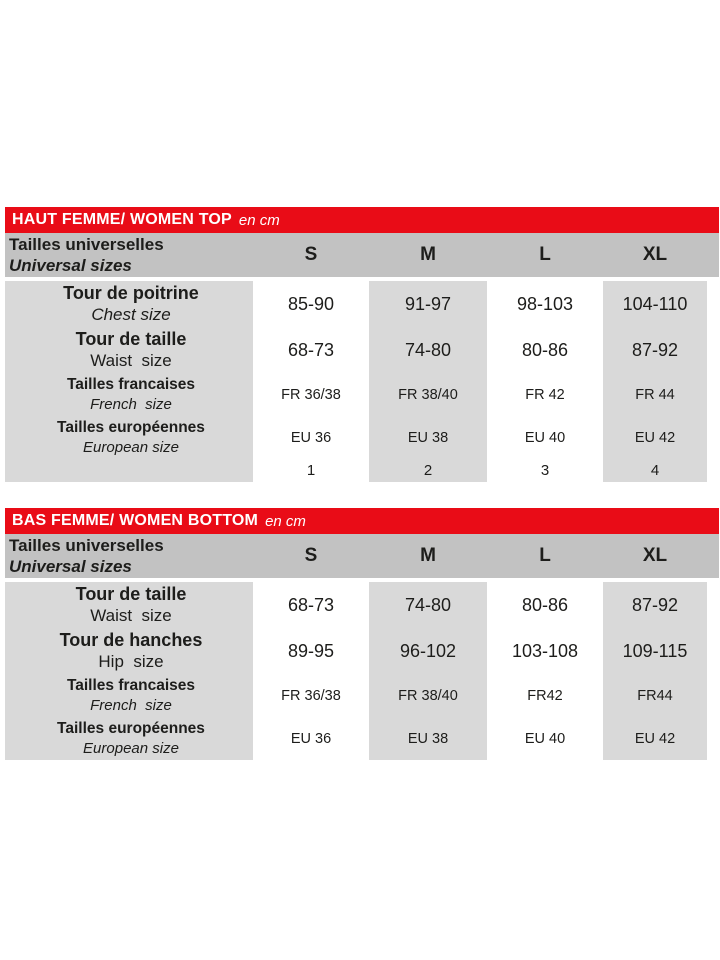 This screenshot has width=720, height=960. I want to click on size-value: 109-115, so click(655, 651).